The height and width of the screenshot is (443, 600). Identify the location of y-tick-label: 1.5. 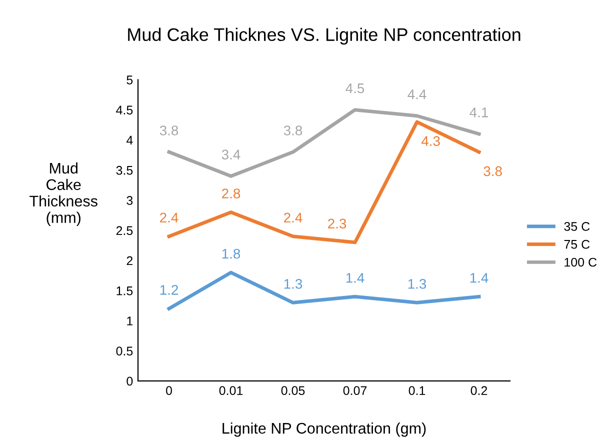
(124, 291).